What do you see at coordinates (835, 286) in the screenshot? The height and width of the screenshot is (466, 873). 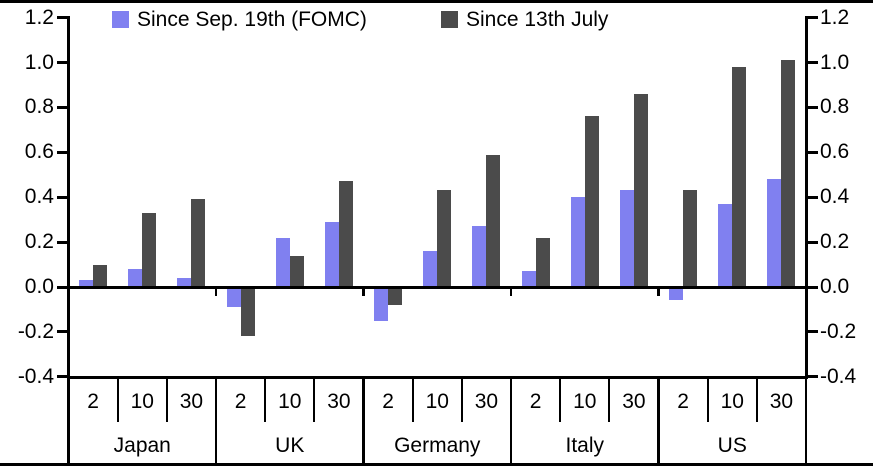 I see `y-axis-label-right: 0.0` at bounding box center [835, 286].